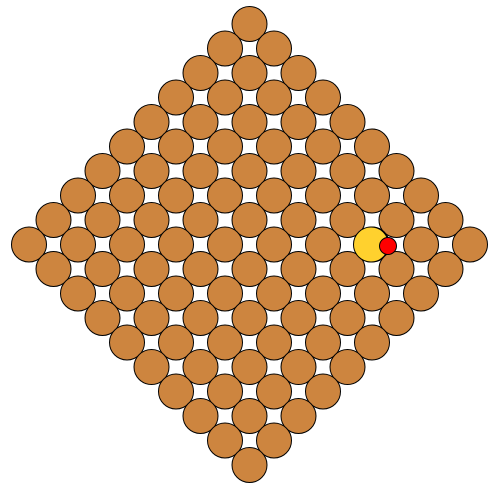 This screenshot has width=499, height=499. What do you see at coordinates (388, 246) in the screenshot?
I see `player-marker` at bounding box center [388, 246].